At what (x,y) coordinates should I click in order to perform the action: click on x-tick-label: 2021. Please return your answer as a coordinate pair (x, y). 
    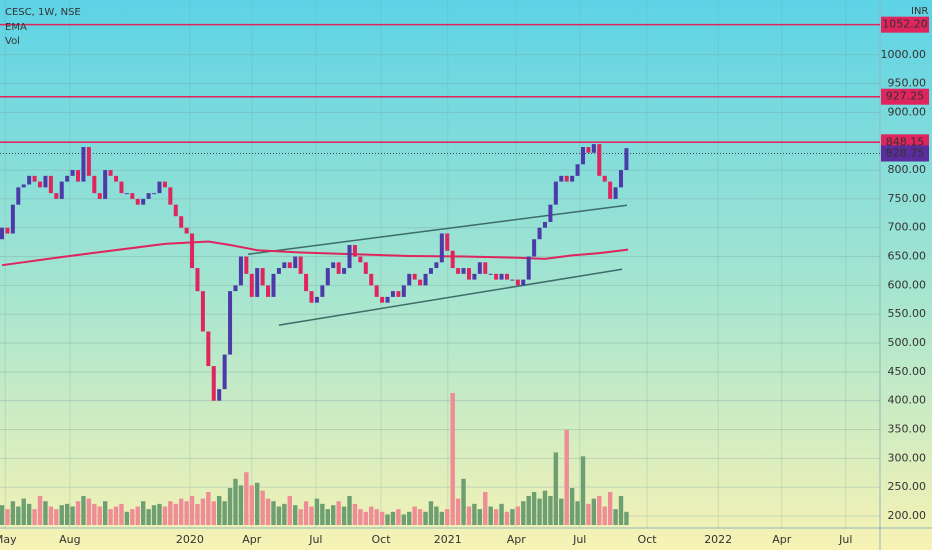
    Looking at the image, I should click on (448, 539).